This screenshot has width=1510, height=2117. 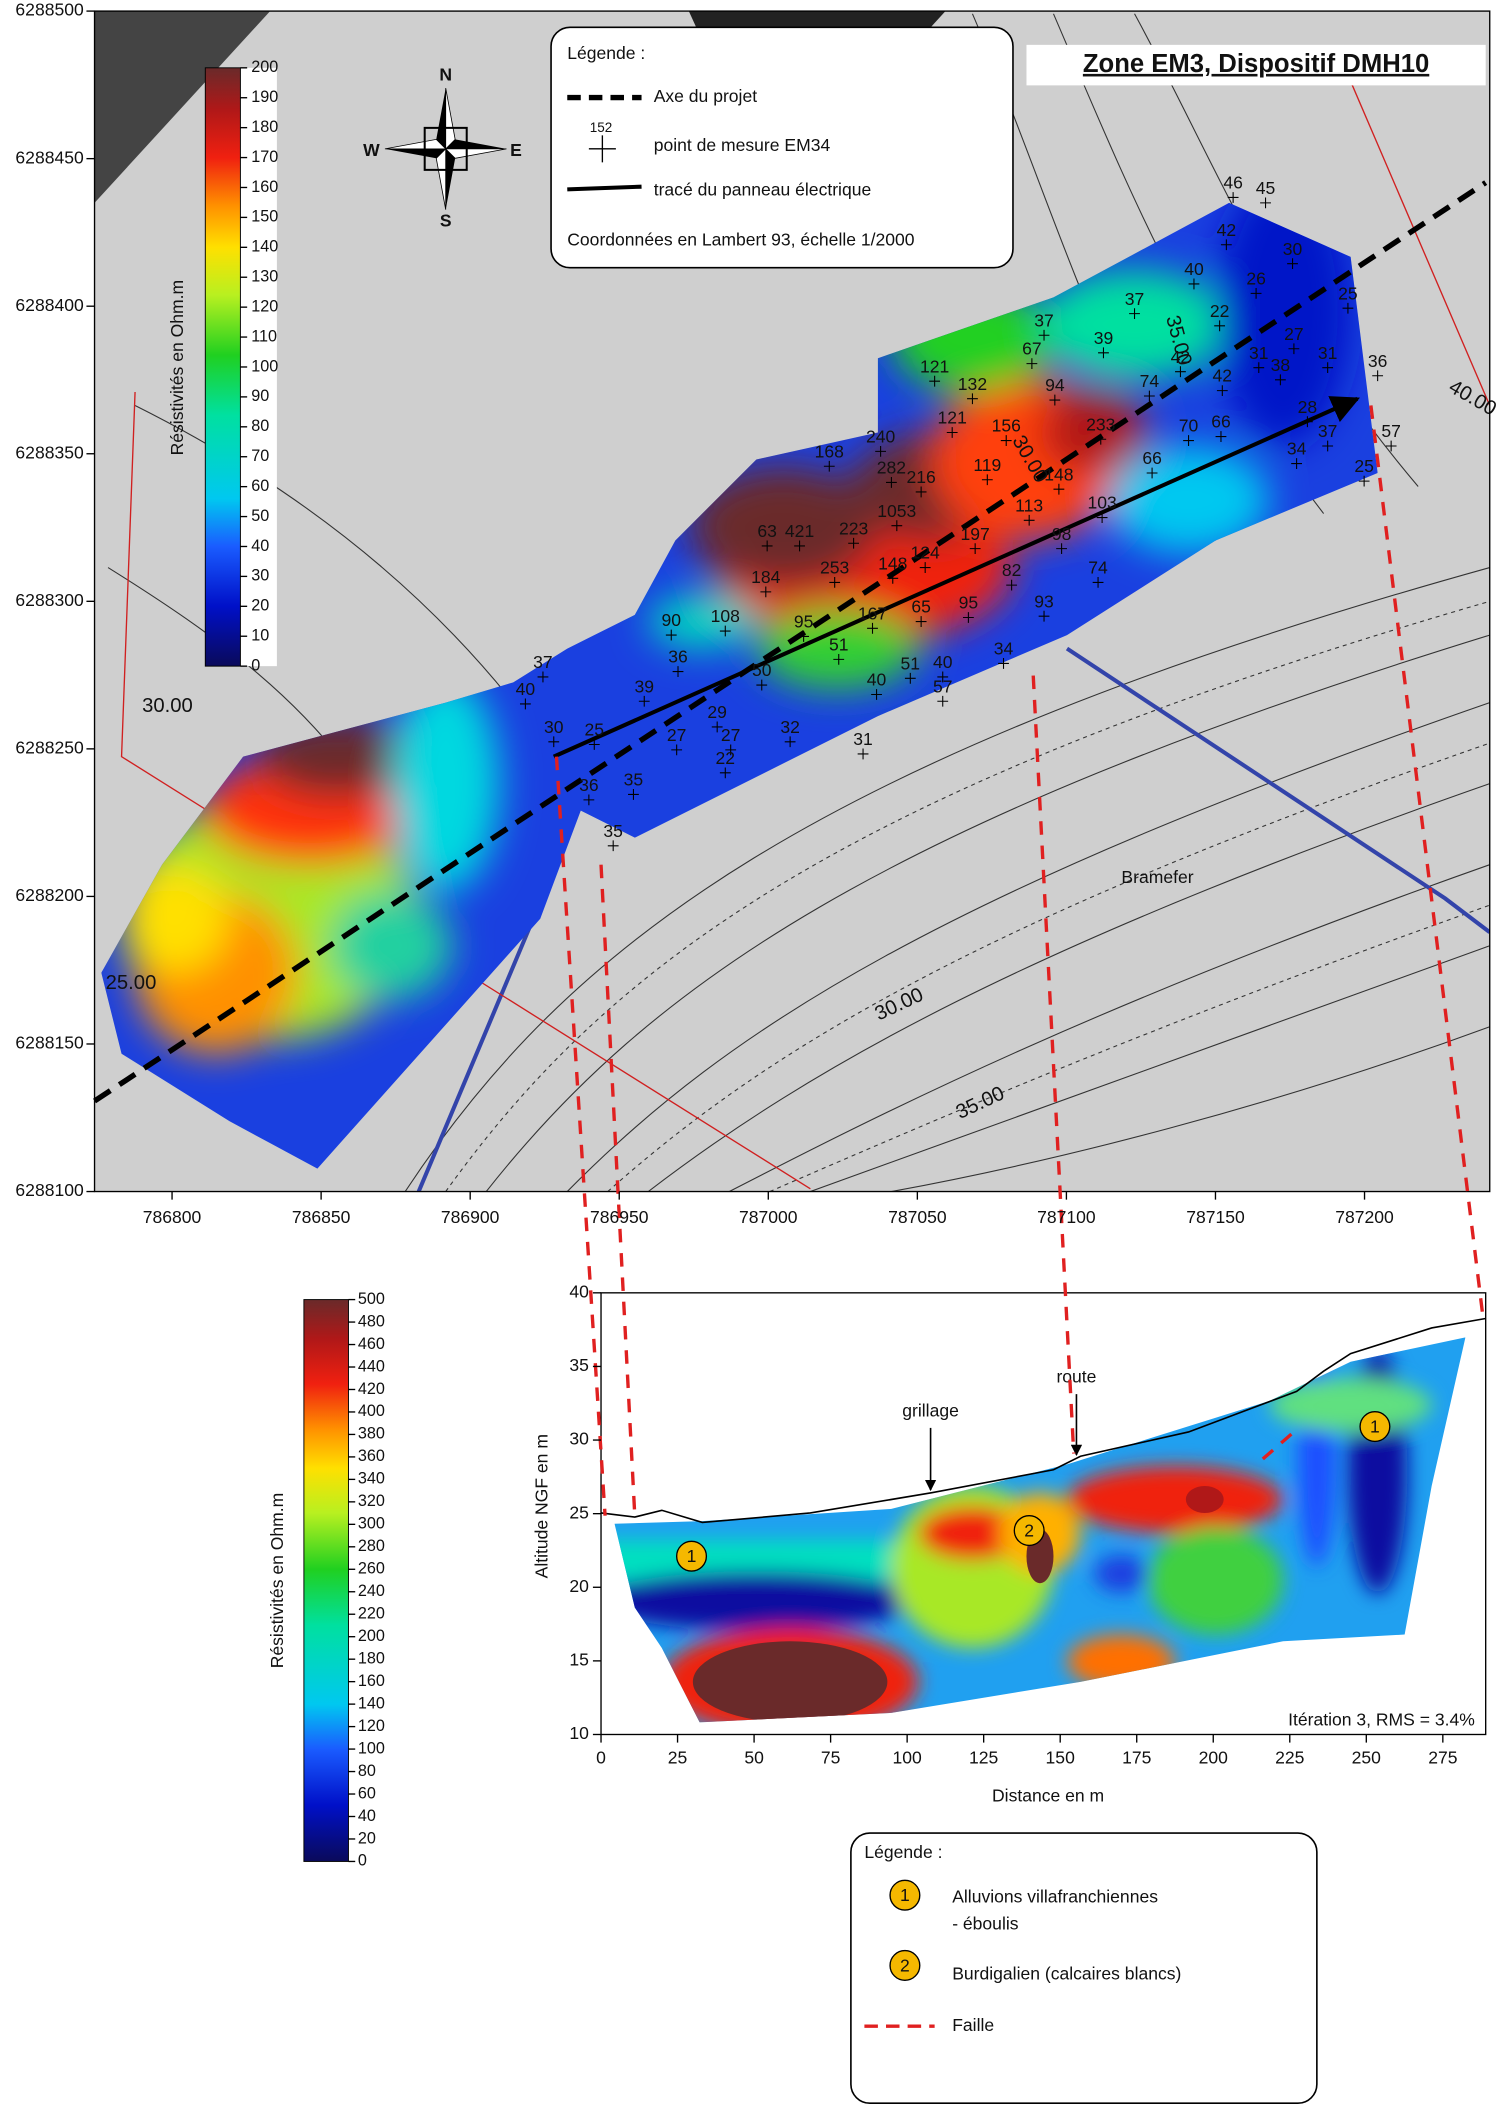 I want to click on measure-point-label: 148, so click(x=1058, y=474).